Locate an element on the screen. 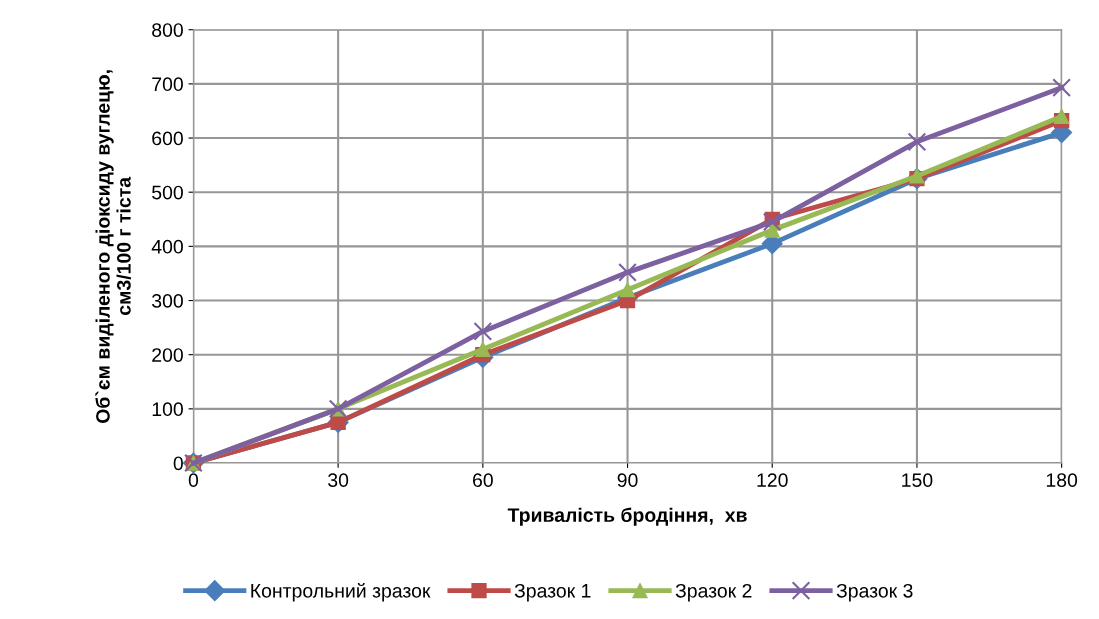 The height and width of the screenshot is (619, 1099). y-tick-label: 200 is located at coordinates (167, 355).